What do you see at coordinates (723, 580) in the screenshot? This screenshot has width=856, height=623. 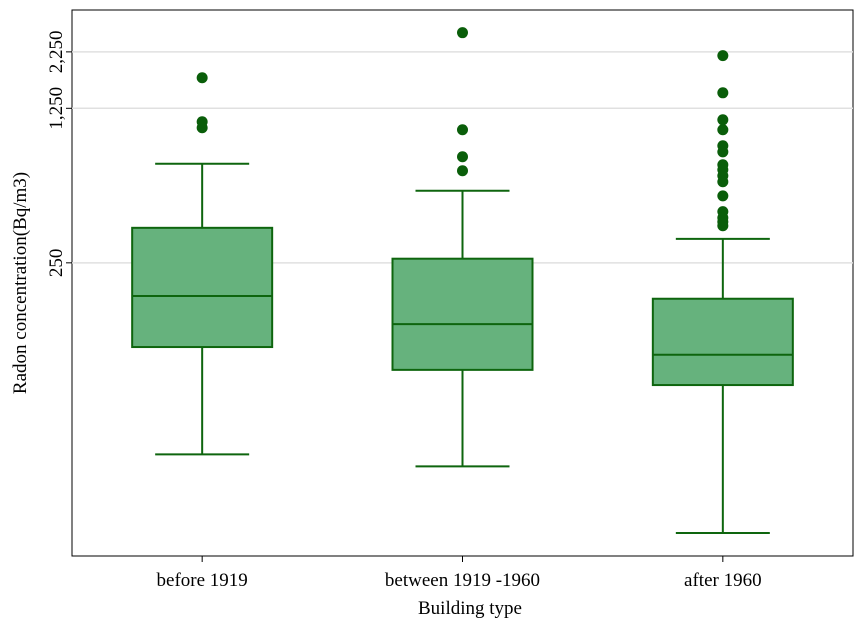 I see `x-tick-label: after 1960` at bounding box center [723, 580].